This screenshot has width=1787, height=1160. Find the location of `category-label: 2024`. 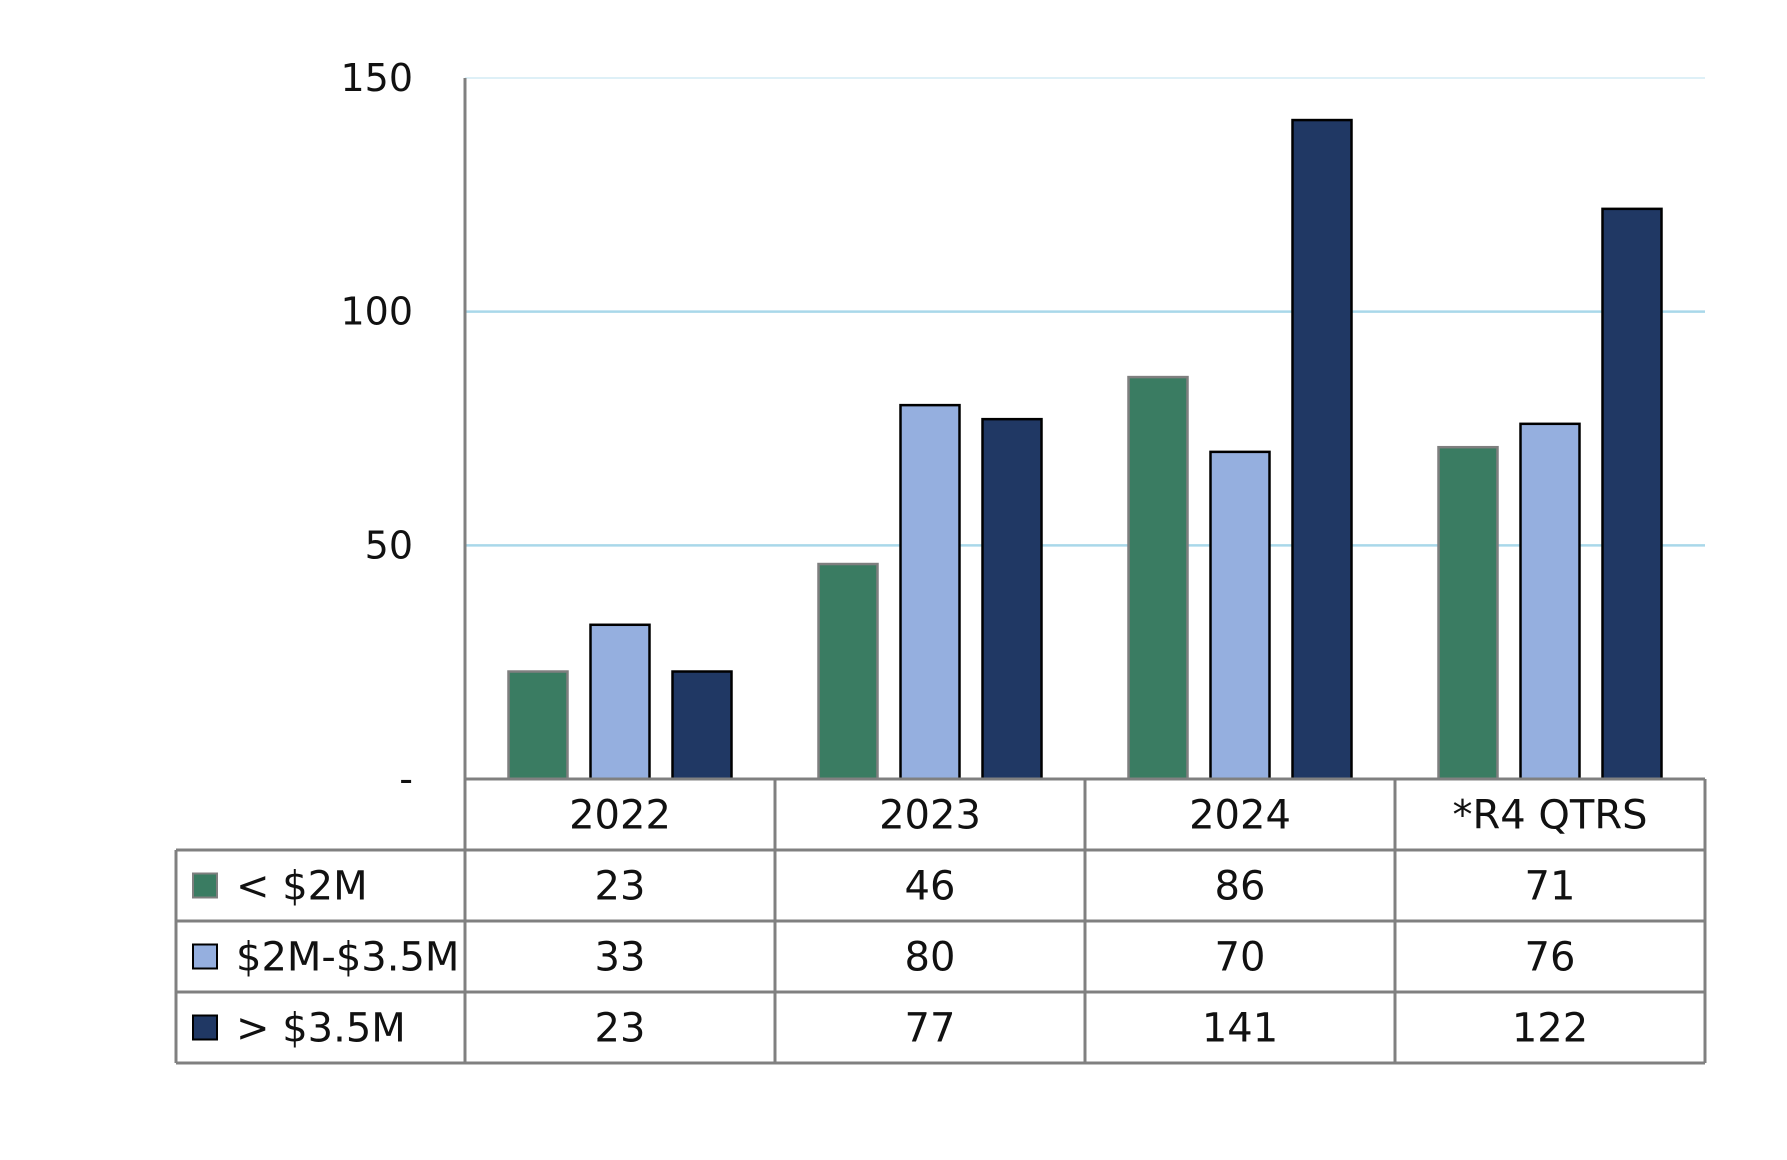

category-label: 2024 is located at coordinates (1240, 816).